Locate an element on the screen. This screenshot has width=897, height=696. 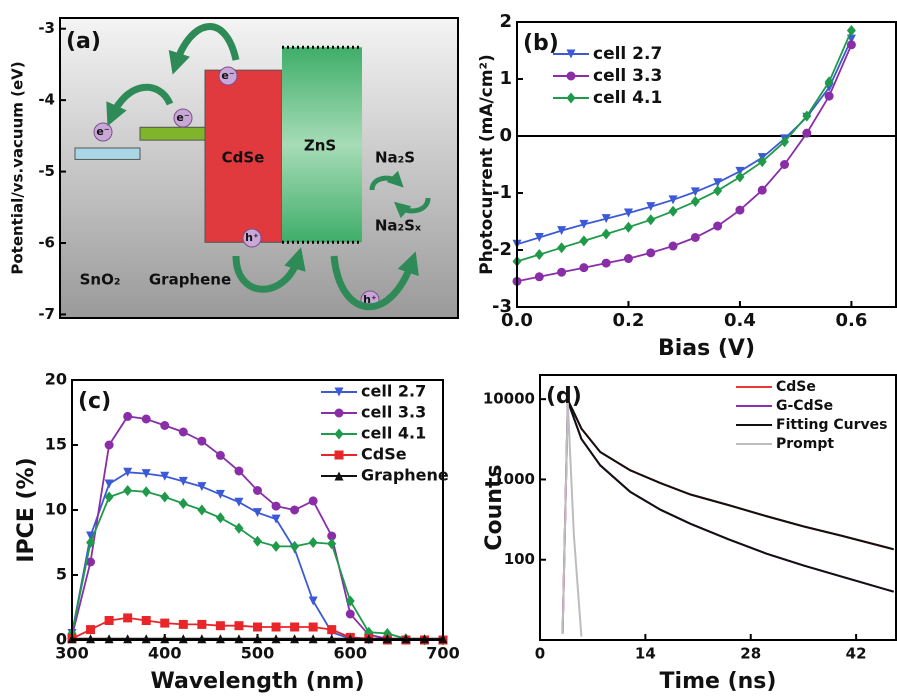
x-tick-label: 28 is located at coordinates (750, 654).